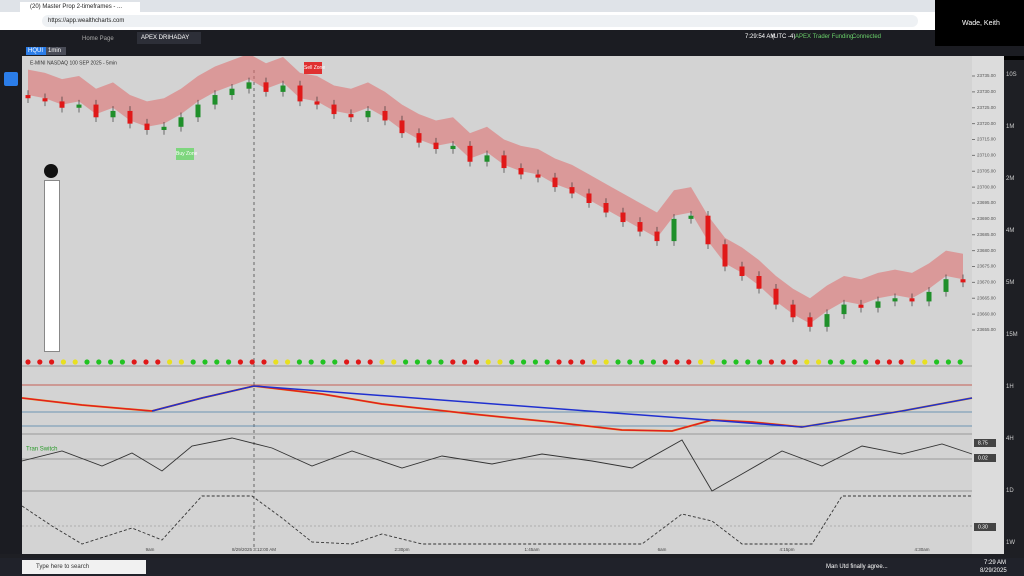  Describe the element at coordinates (1010, 231) in the screenshot. I see `timeframe-button: 4M` at that location.